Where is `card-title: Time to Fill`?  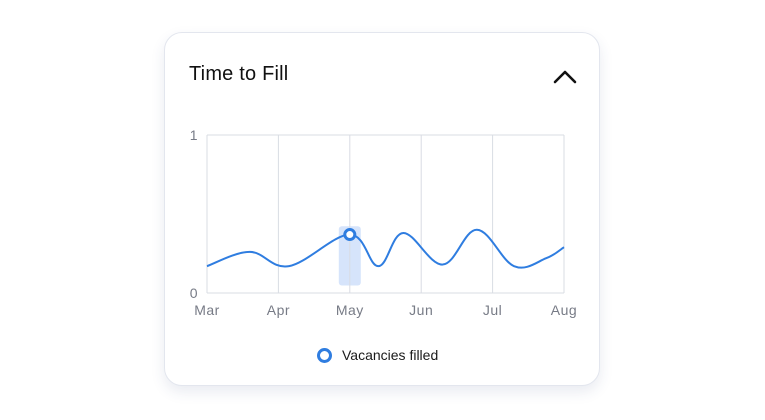
card-title: Time to Fill is located at coordinates (239, 74).